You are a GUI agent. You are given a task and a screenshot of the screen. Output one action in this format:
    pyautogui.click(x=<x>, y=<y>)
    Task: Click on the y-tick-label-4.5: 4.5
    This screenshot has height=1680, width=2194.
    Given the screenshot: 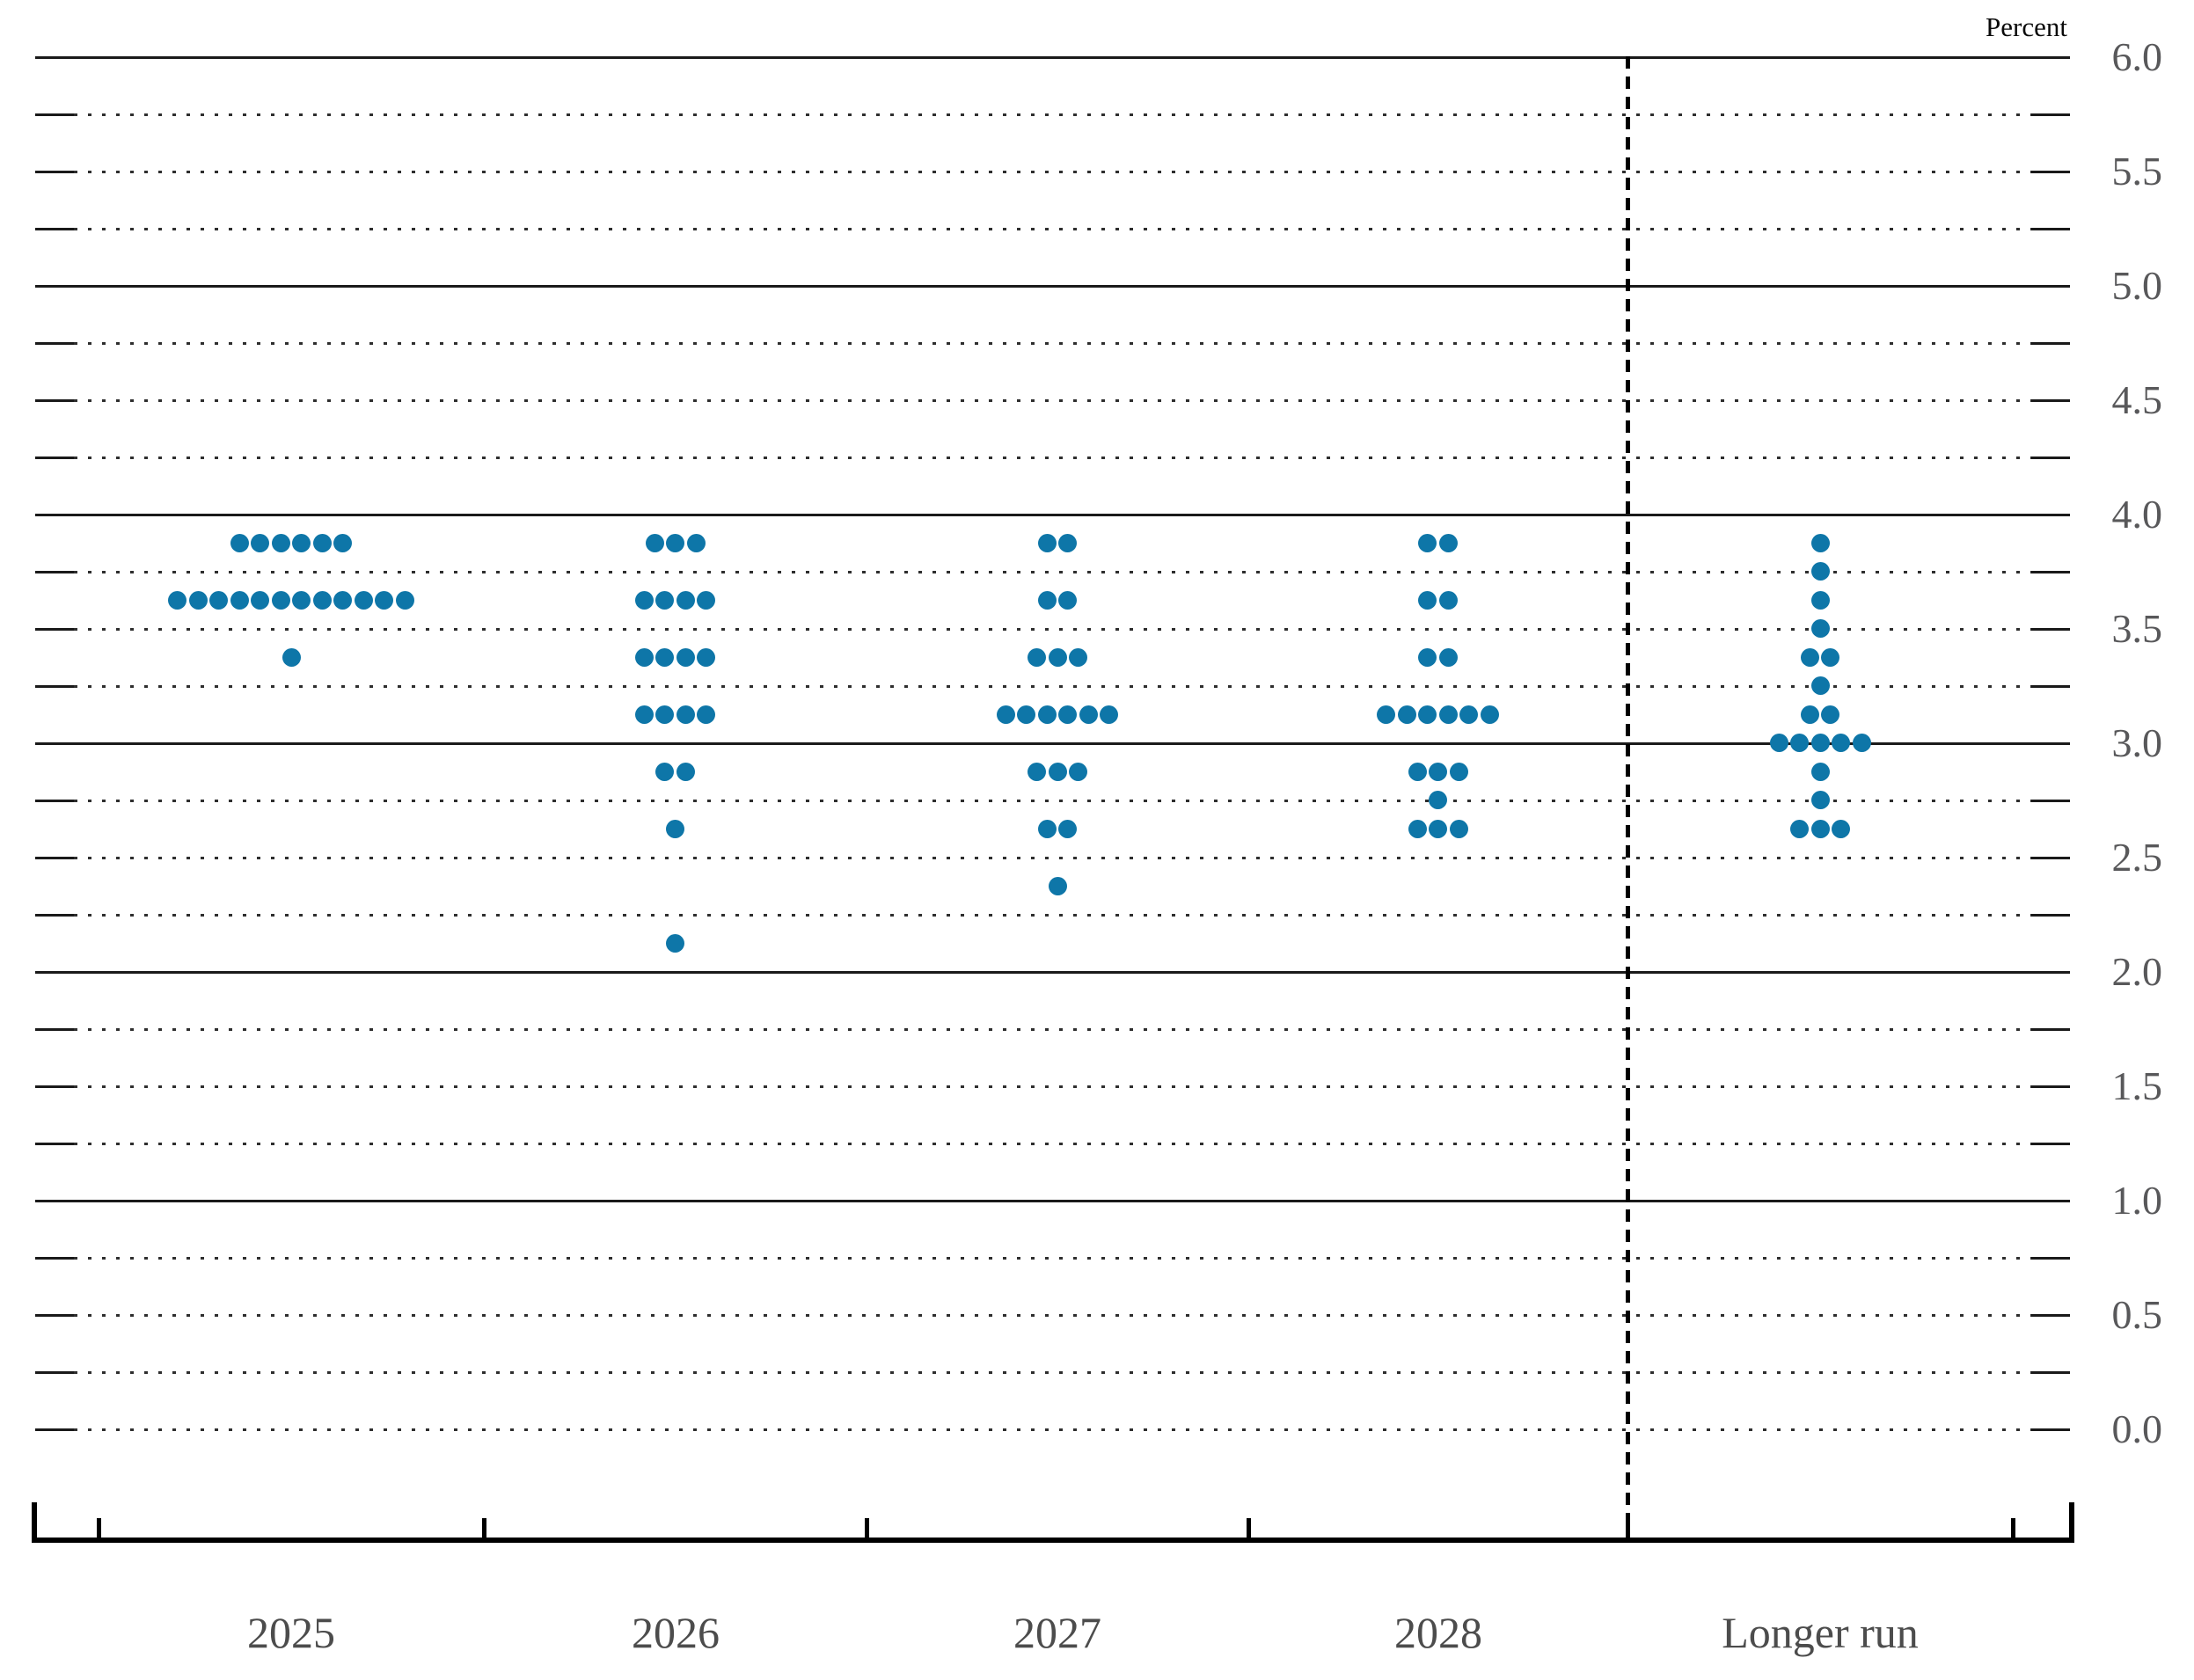 What is the action you would take?
    pyautogui.click(x=2137, y=399)
    